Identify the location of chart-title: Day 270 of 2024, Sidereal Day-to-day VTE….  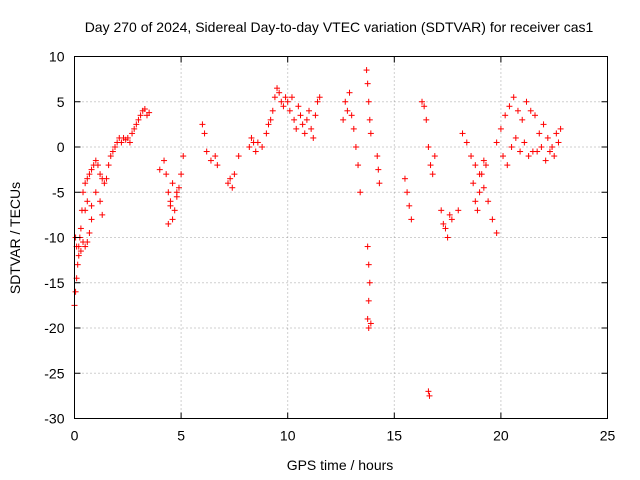
(339, 27).